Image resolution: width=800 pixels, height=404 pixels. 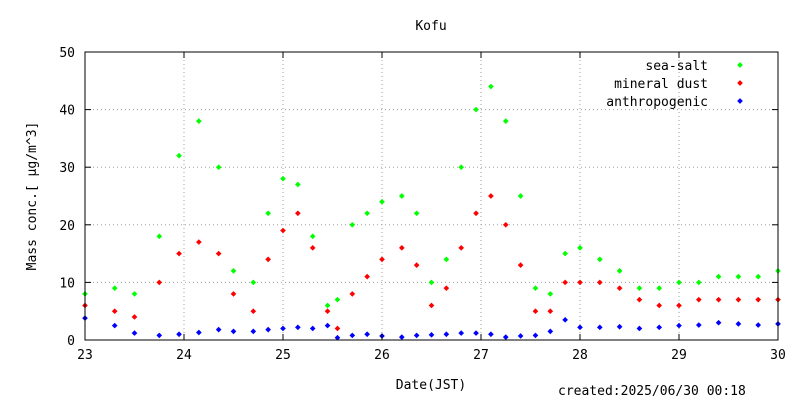 What do you see at coordinates (67, 168) in the screenshot?
I see `y-tick-label: 30` at bounding box center [67, 168].